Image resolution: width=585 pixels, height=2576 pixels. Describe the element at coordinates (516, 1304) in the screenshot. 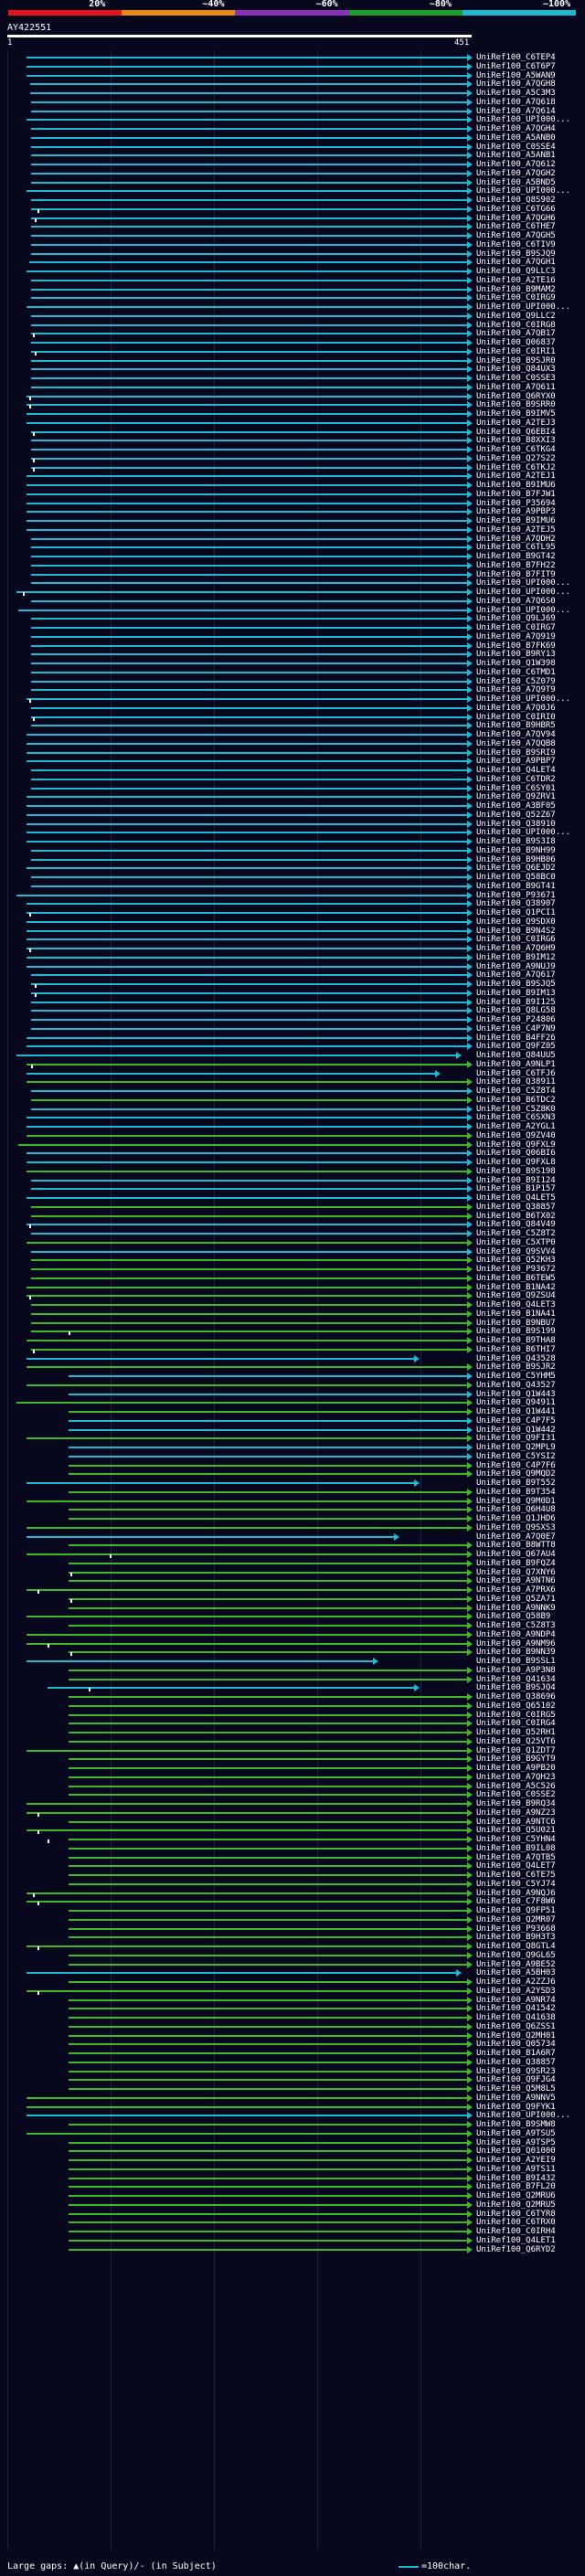

I see `hit-id-link: UniRef100_Q4LET3` at that location.